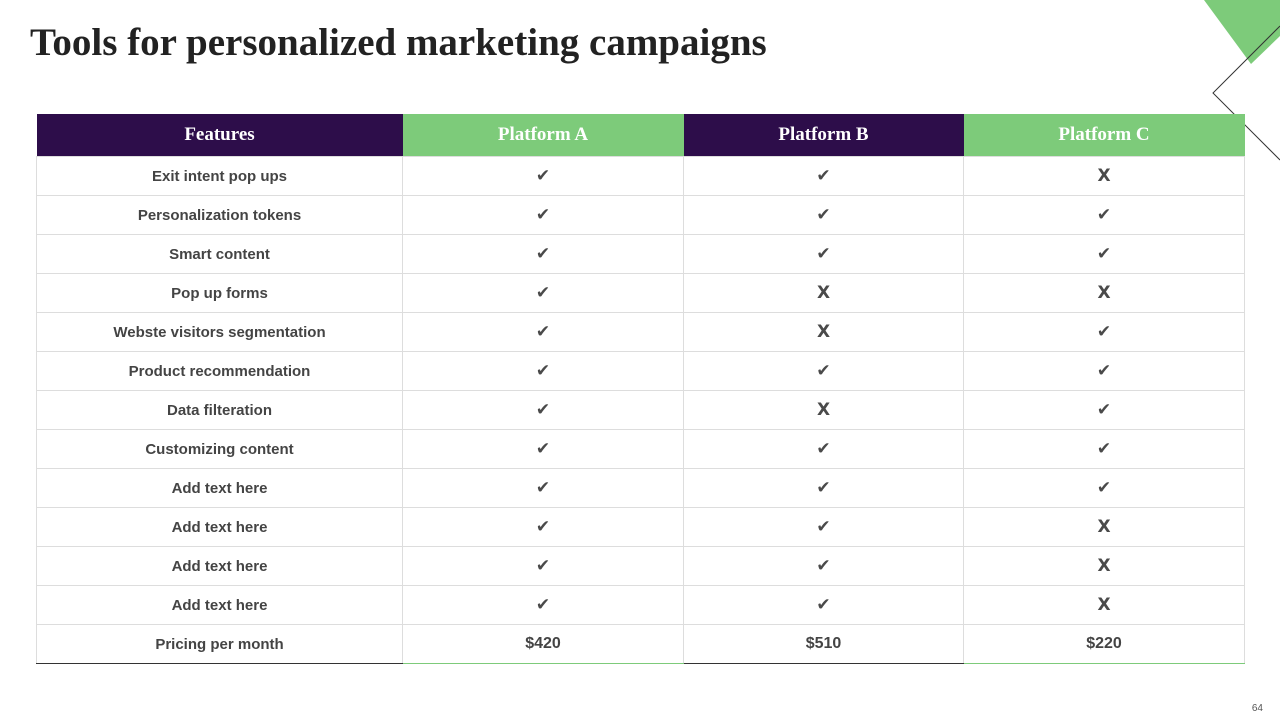 This screenshot has height=720, width=1280. What do you see at coordinates (219, 254) in the screenshot?
I see `feature-cell: Smart content` at bounding box center [219, 254].